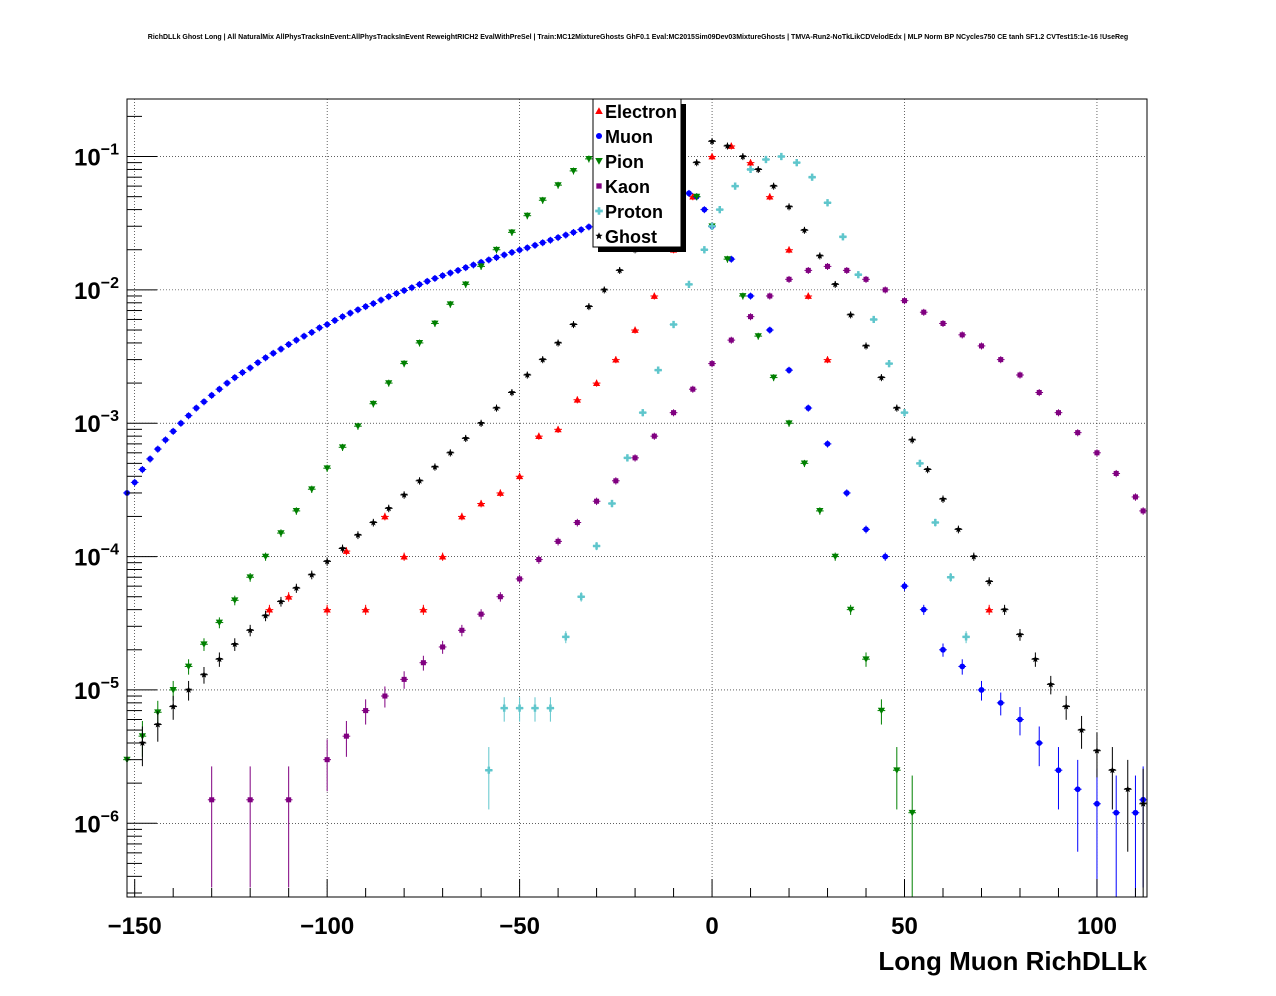  Describe the element at coordinates (619, 162) in the screenshot. I see `legend-entry-pion: Pion` at that location.